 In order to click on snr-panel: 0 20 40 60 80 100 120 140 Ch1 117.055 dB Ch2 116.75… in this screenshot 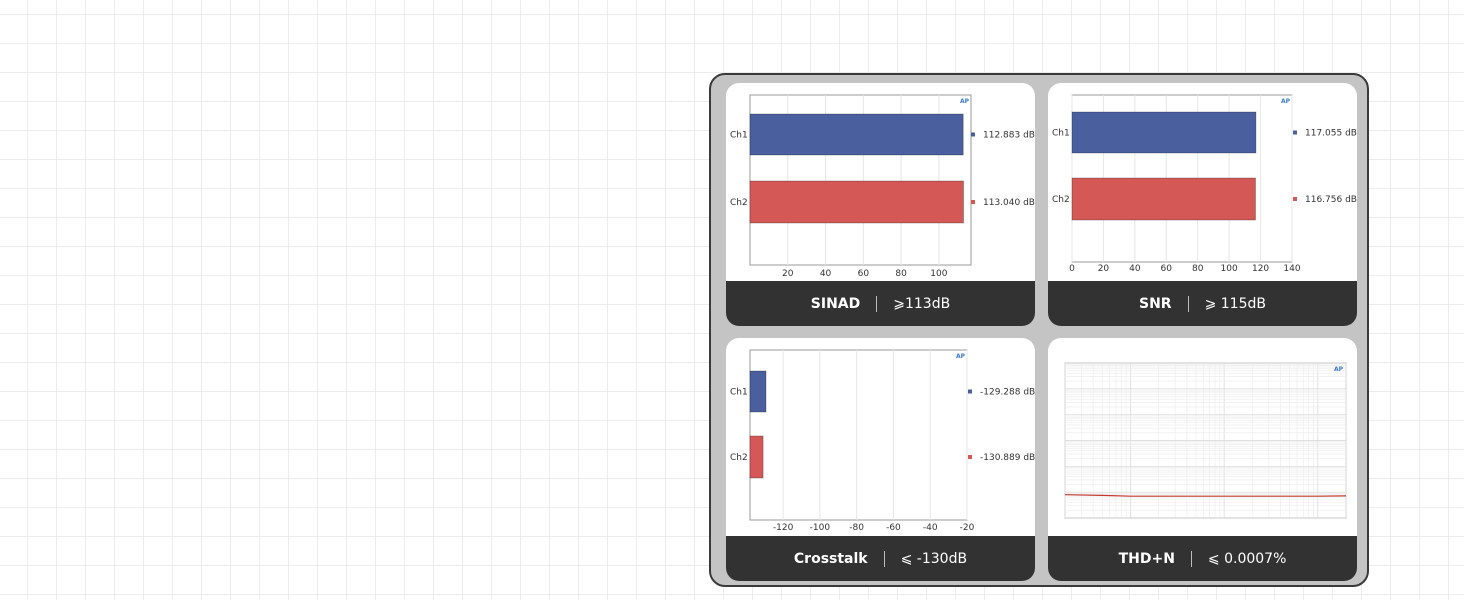, I will do `click(1202, 204)`.